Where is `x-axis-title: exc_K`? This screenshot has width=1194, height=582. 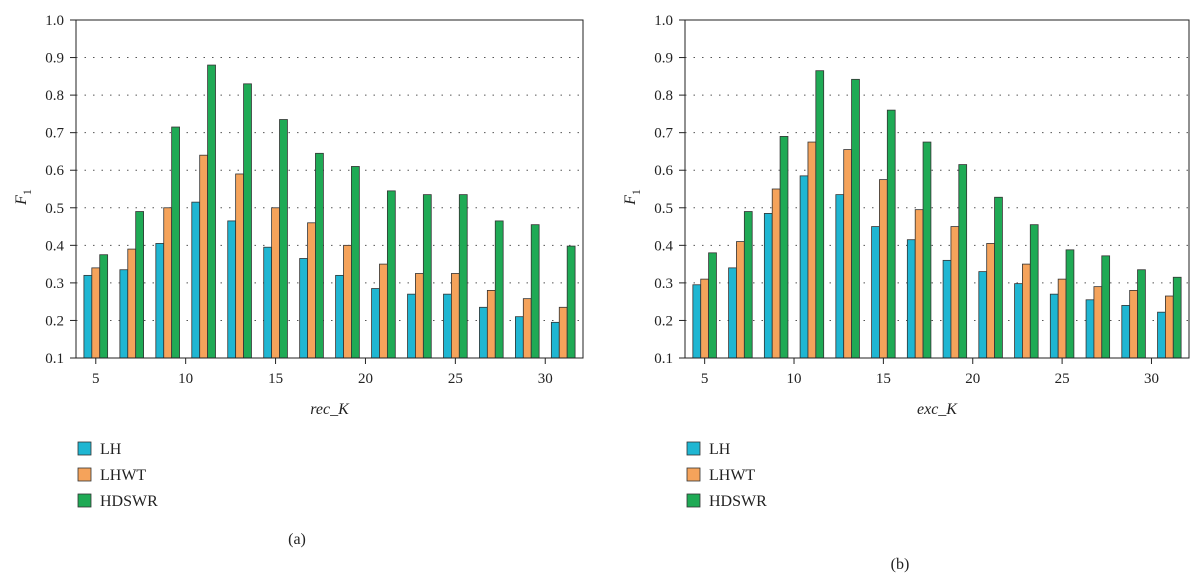 x-axis-title: exc_K is located at coordinates (937, 409).